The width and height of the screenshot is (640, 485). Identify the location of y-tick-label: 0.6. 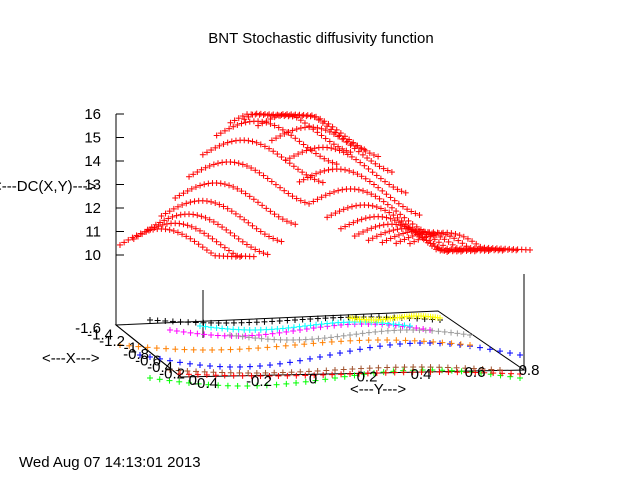
(475, 372).